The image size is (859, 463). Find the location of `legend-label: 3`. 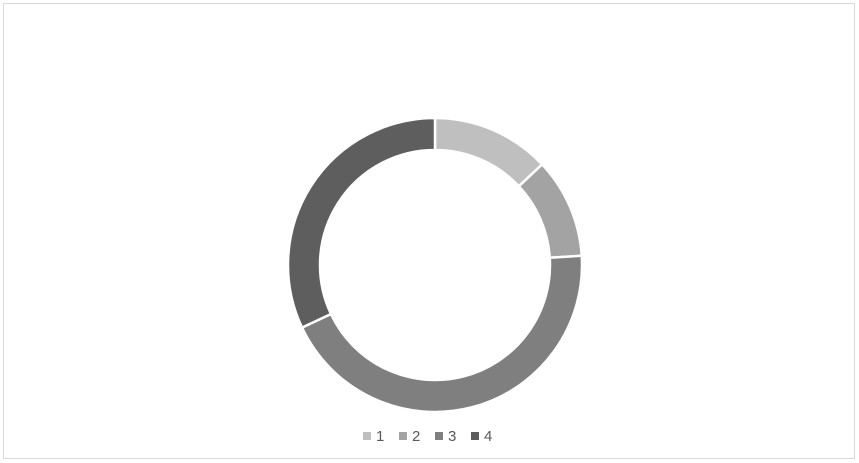

legend-label: 3 is located at coordinates (452, 436).